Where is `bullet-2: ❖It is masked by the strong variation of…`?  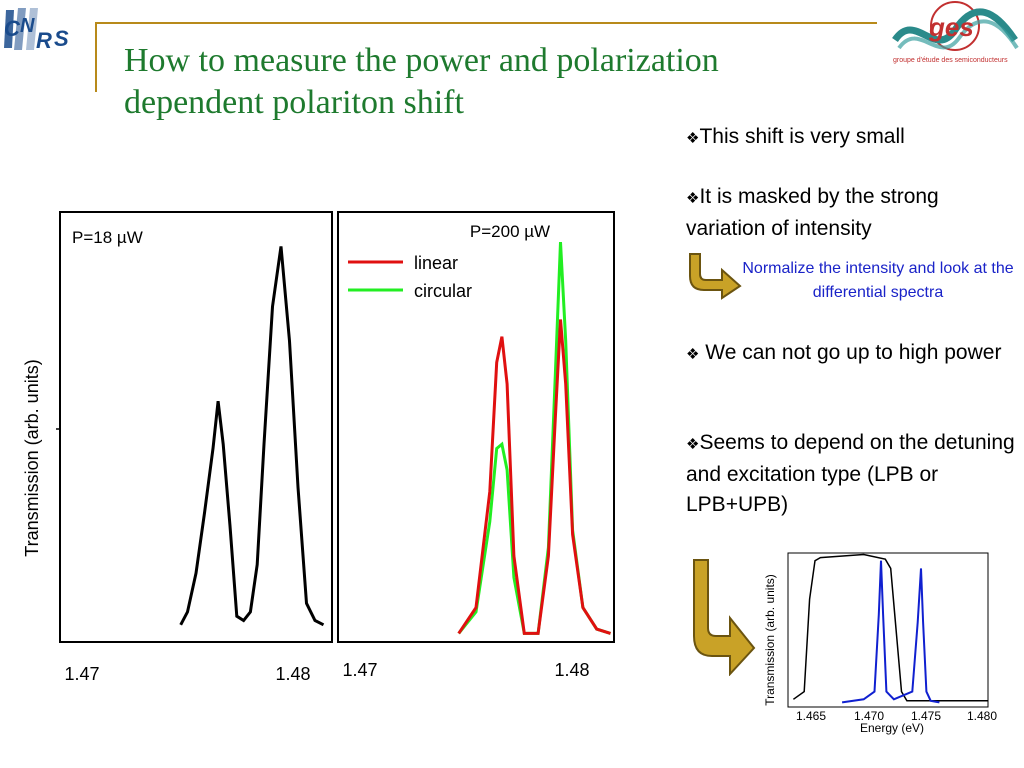 bullet-2: ❖It is masked by the strong variation of… is located at coordinates (851, 213).